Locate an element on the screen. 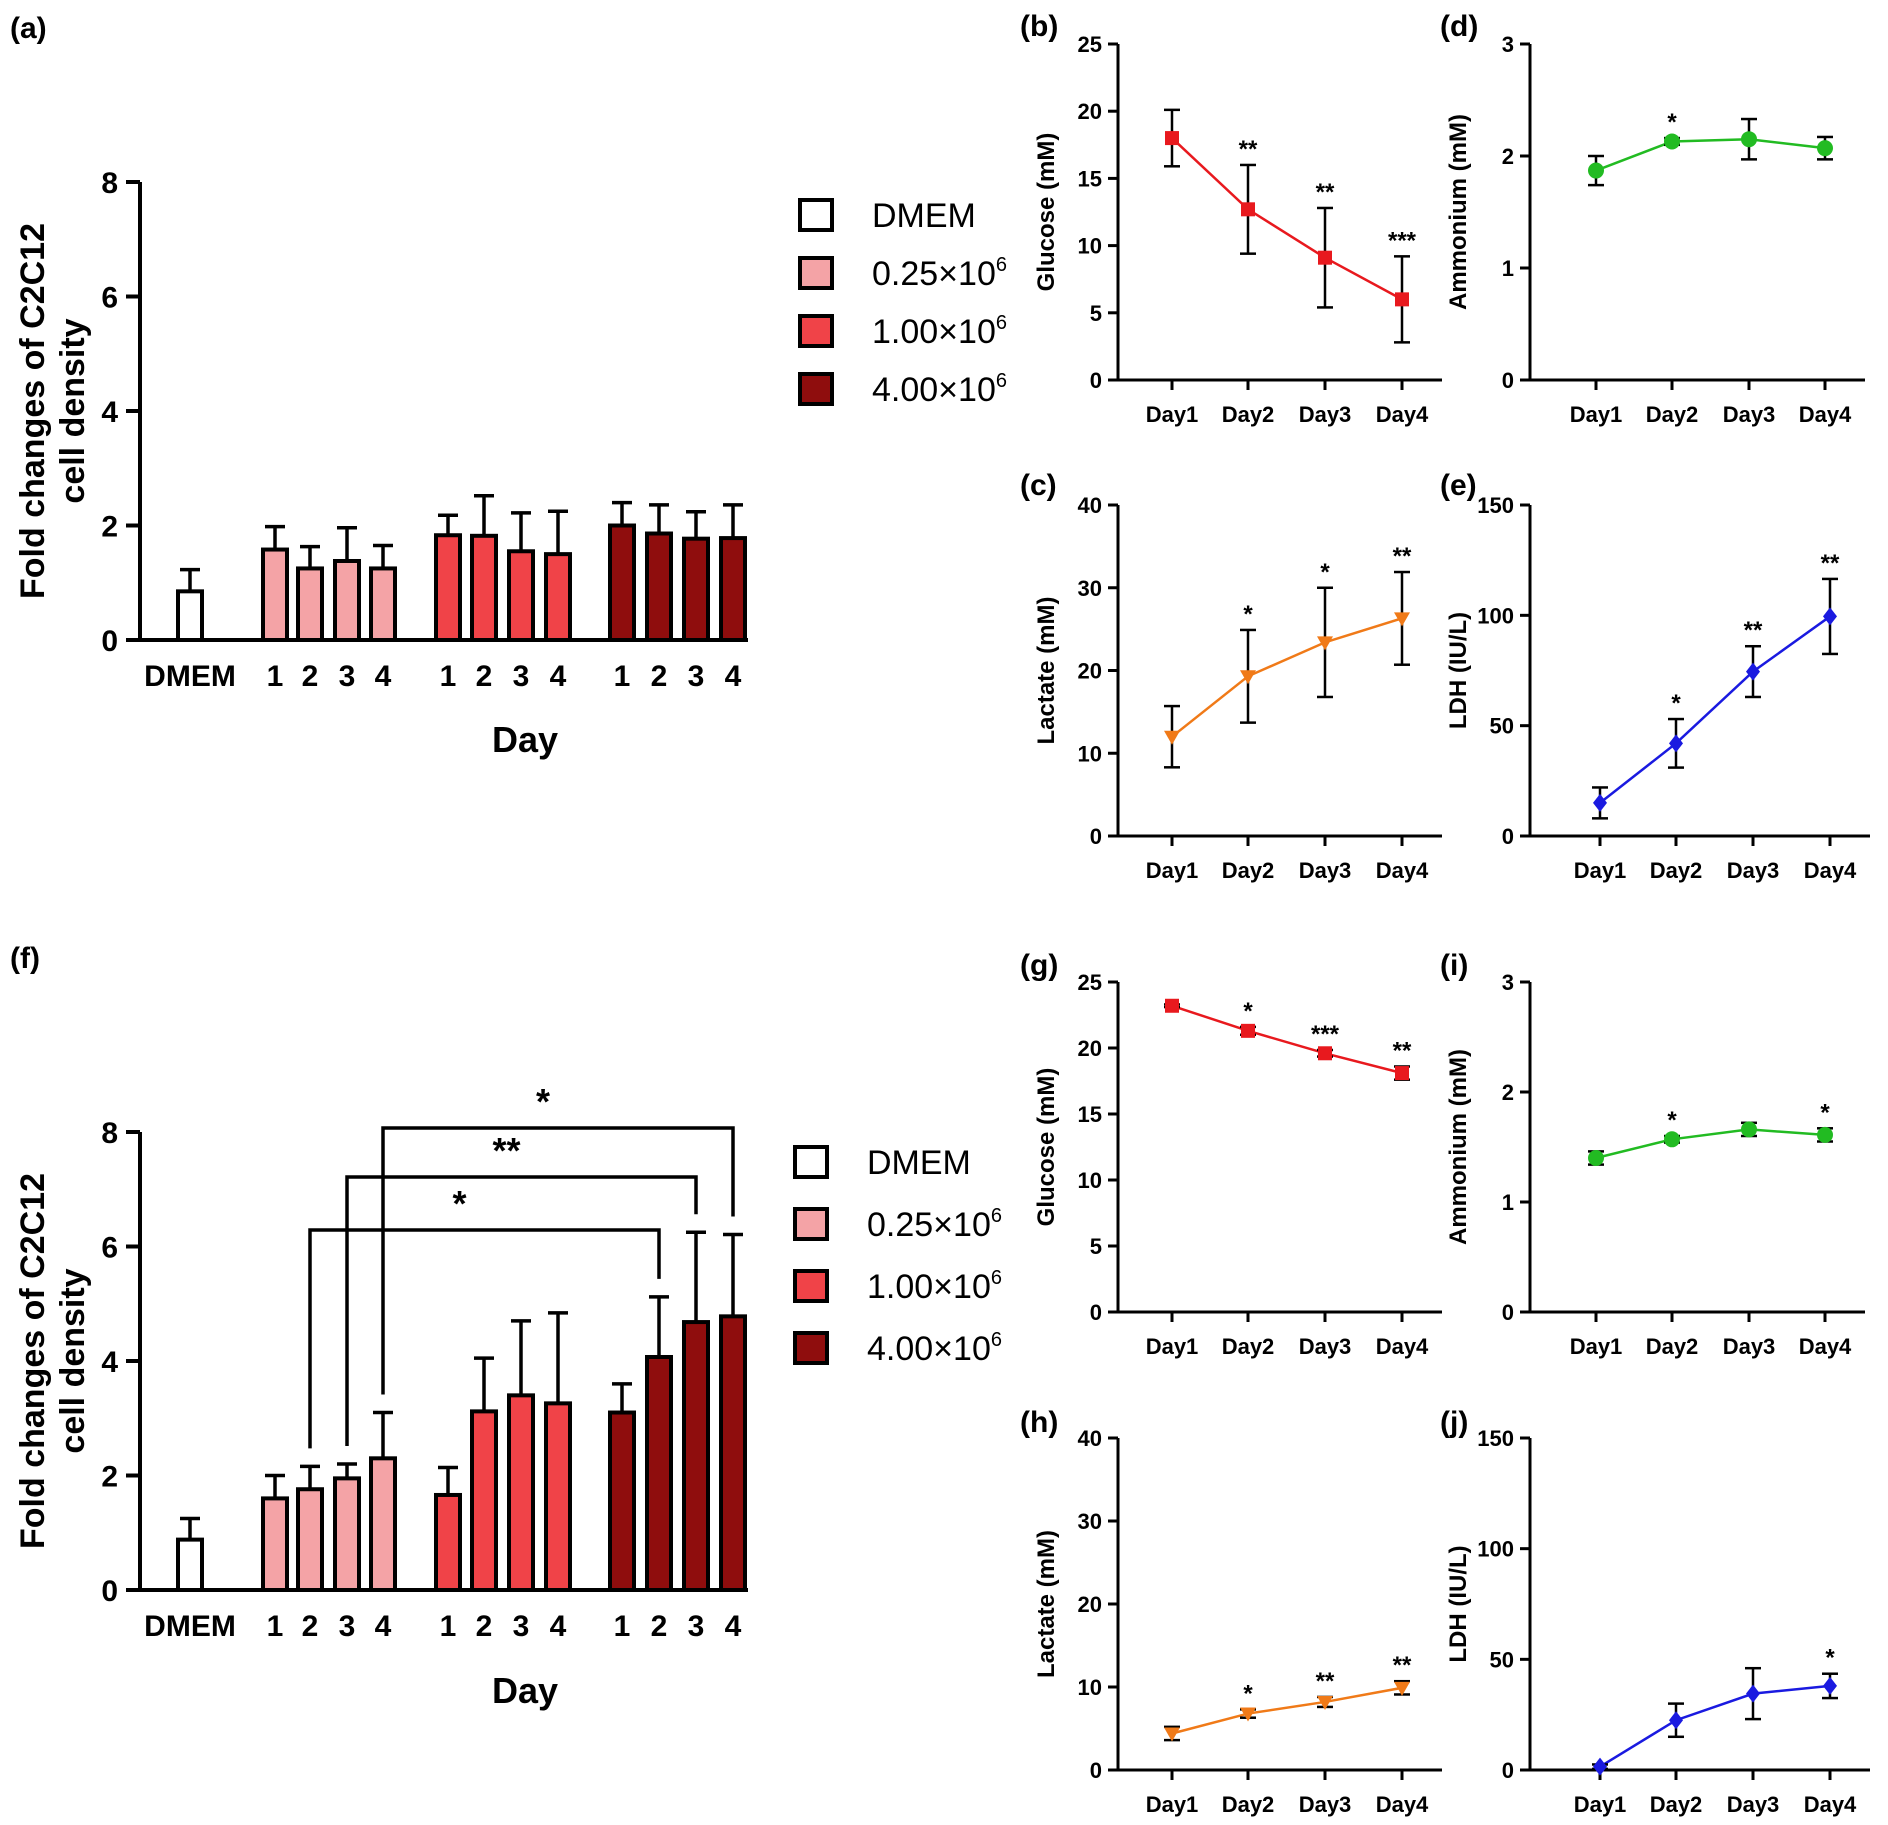 Image resolution: width=1888 pixels, height=1825 pixels. y-label-text: Lactate (mM) is located at coordinates (1046, 670).